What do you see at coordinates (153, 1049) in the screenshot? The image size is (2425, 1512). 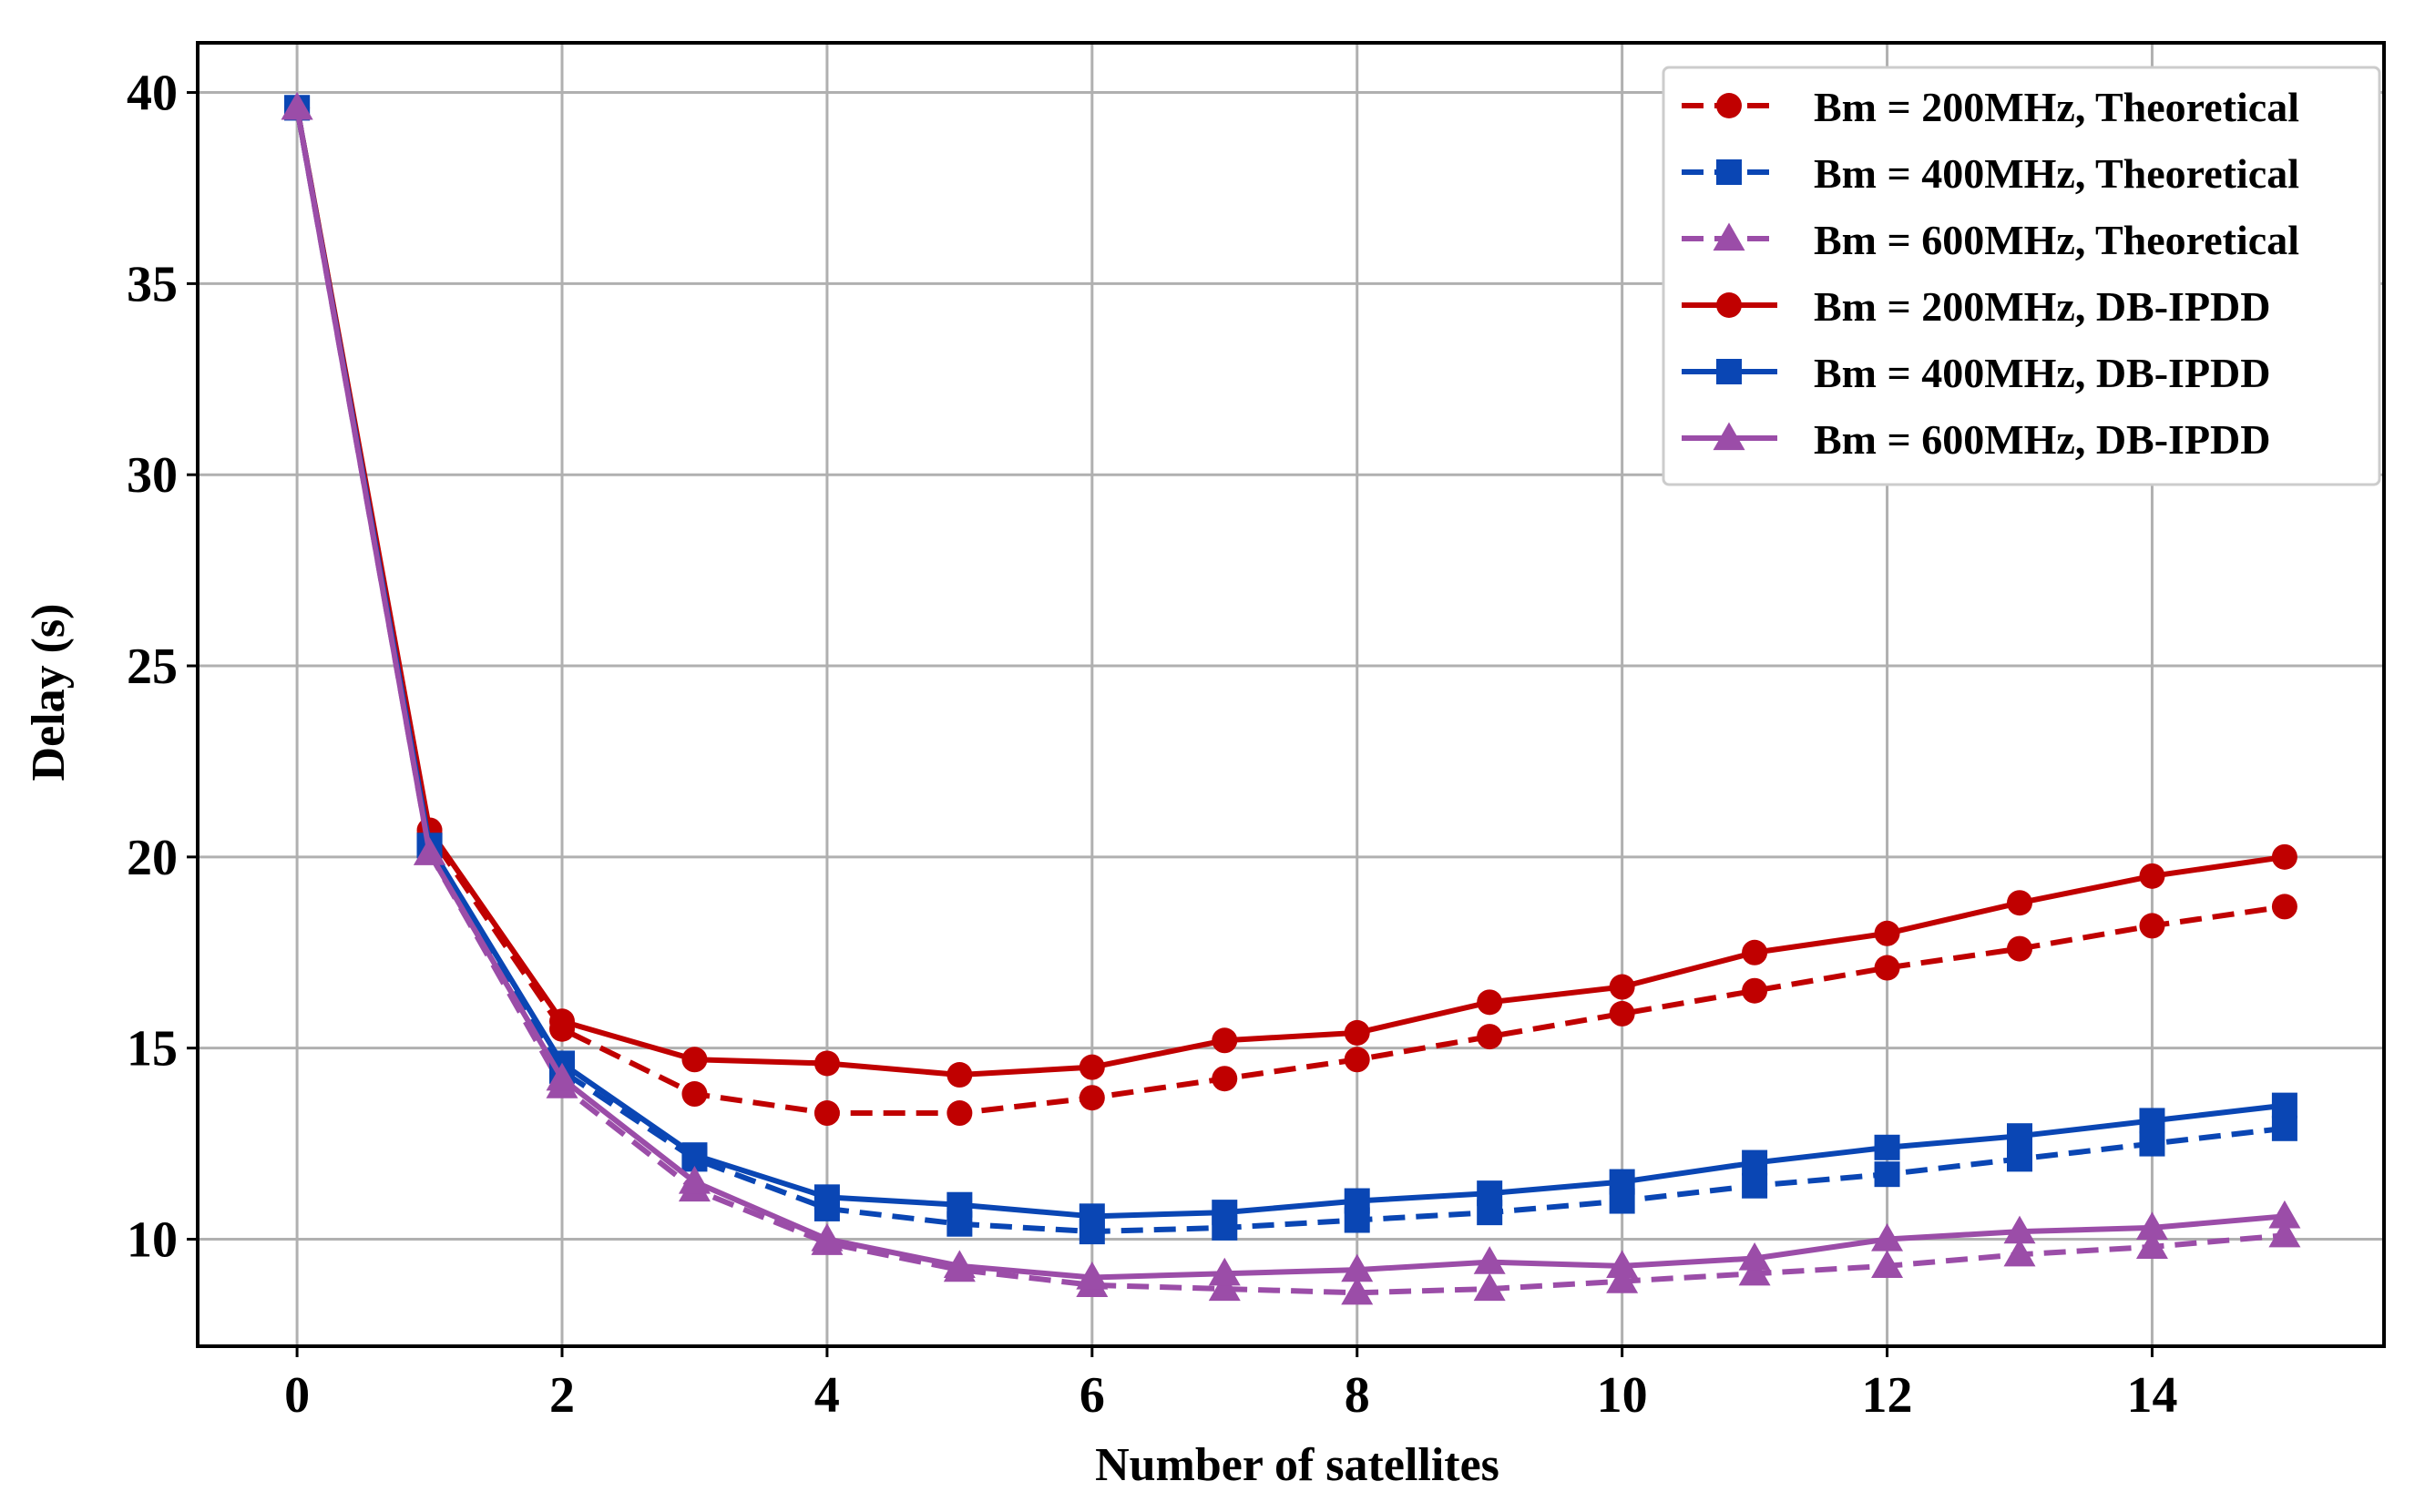 I see `y-tick-label: 15` at bounding box center [153, 1049].